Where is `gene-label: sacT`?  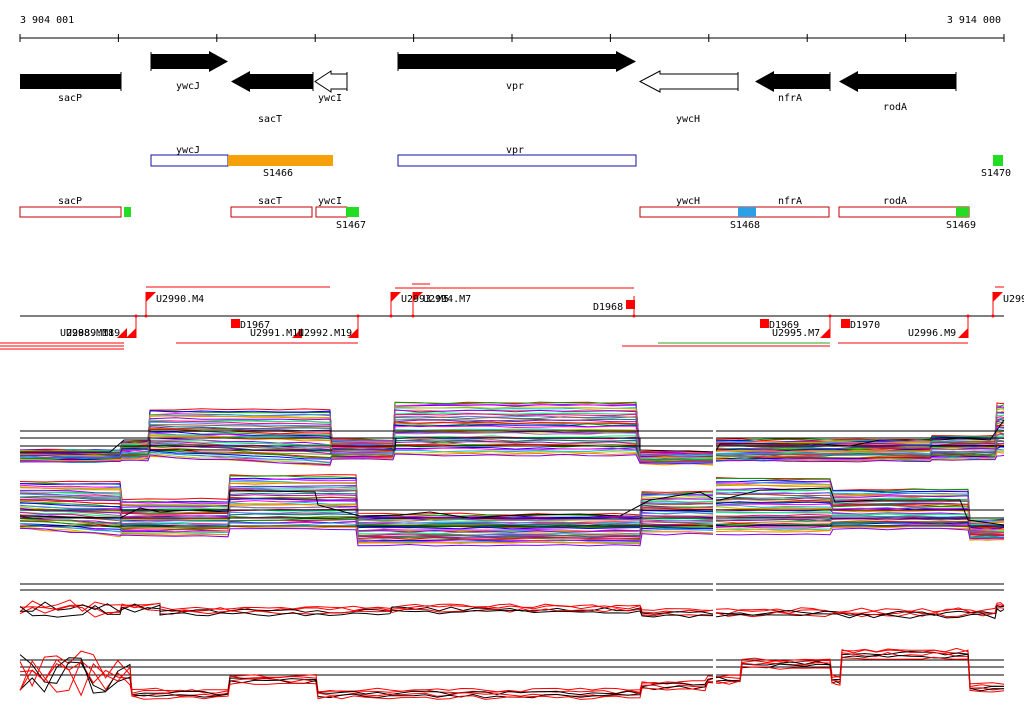
gene-label: sacT is located at coordinates (270, 119).